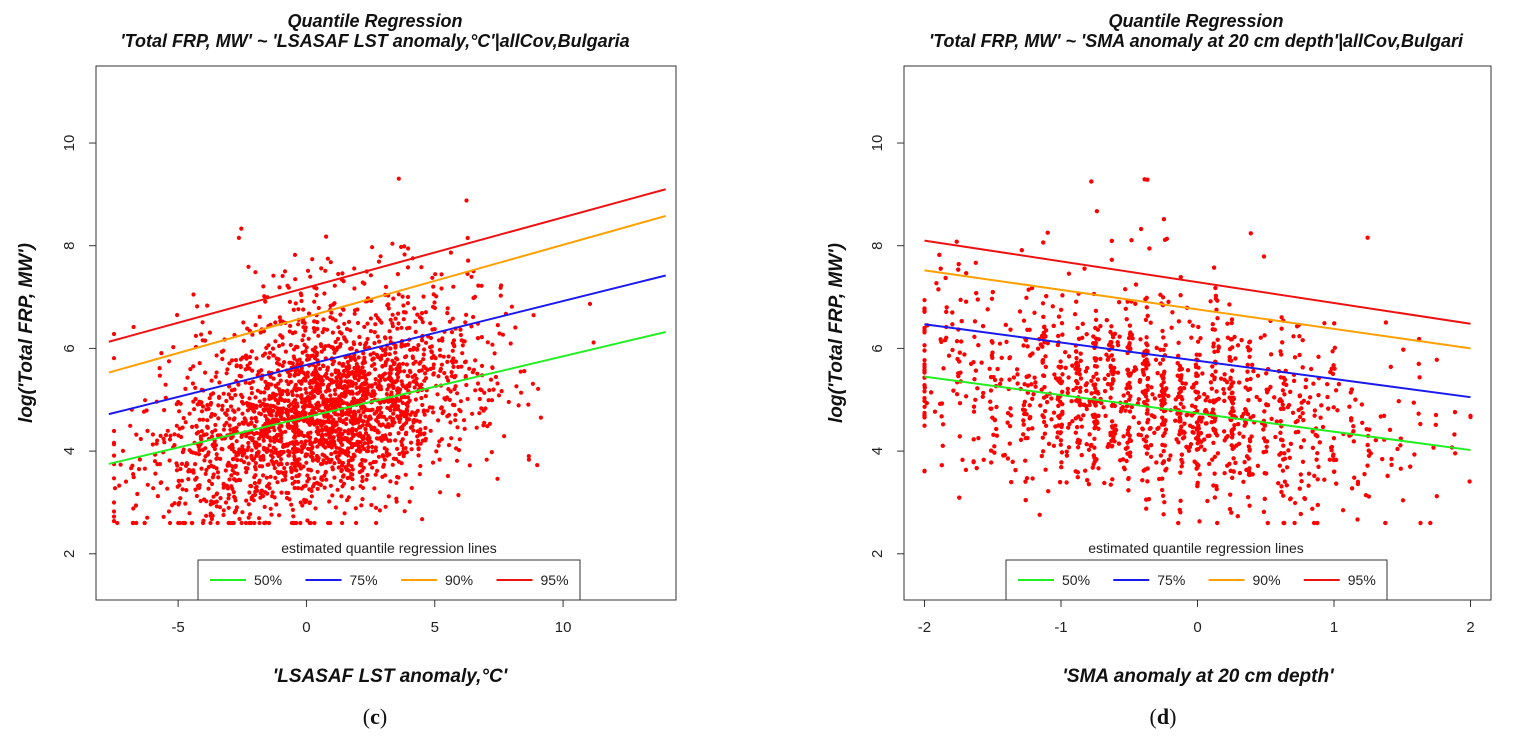 The image size is (1525, 742). What do you see at coordinates (69, 143) in the screenshot?
I see `y-tick-label: 10` at bounding box center [69, 143].